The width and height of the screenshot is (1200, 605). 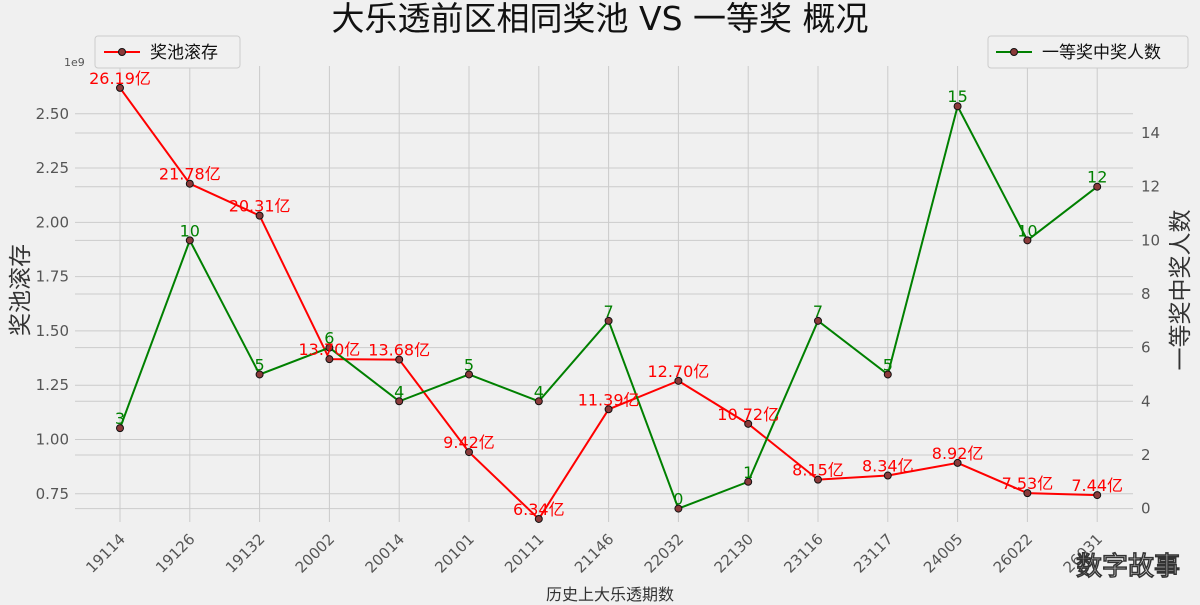 What do you see at coordinates (734, 553) in the screenshot?
I see `x-tick-label: 22130` at bounding box center [734, 553].